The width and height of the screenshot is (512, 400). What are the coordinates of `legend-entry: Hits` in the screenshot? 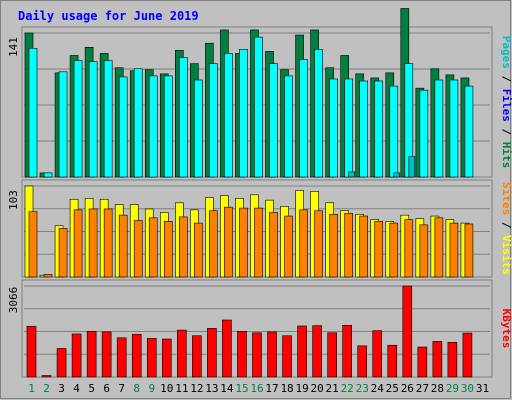 It's located at (506, 155).